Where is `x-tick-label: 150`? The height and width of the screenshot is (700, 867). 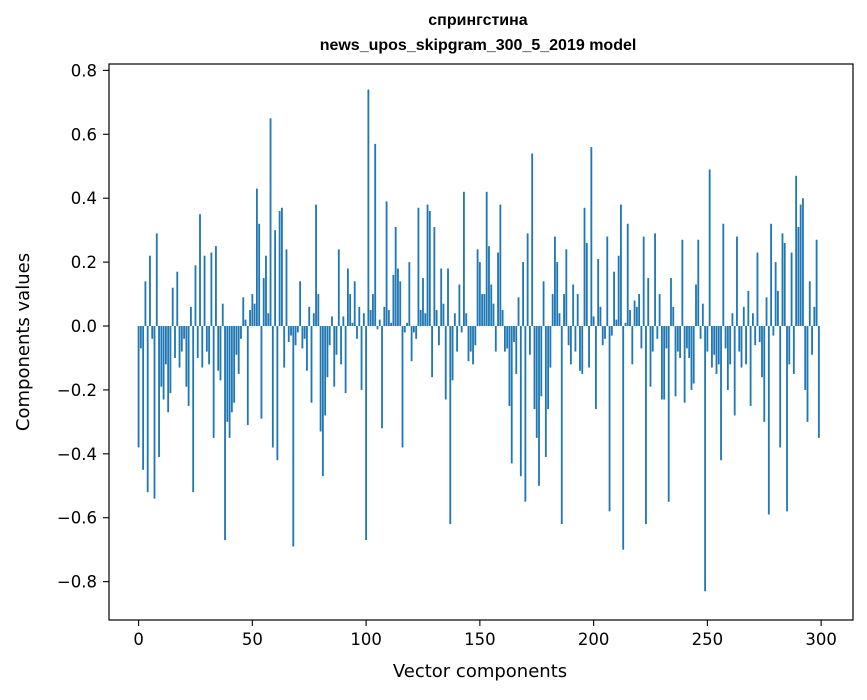 x-tick-label: 150 is located at coordinates (480, 639).